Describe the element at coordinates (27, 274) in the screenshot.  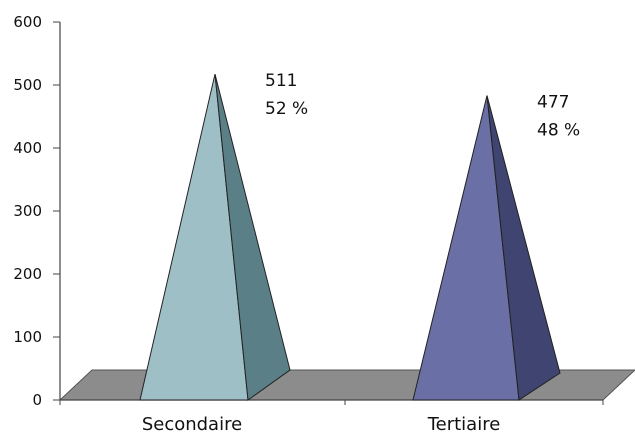
I see `y-tick-label: 200` at that location.